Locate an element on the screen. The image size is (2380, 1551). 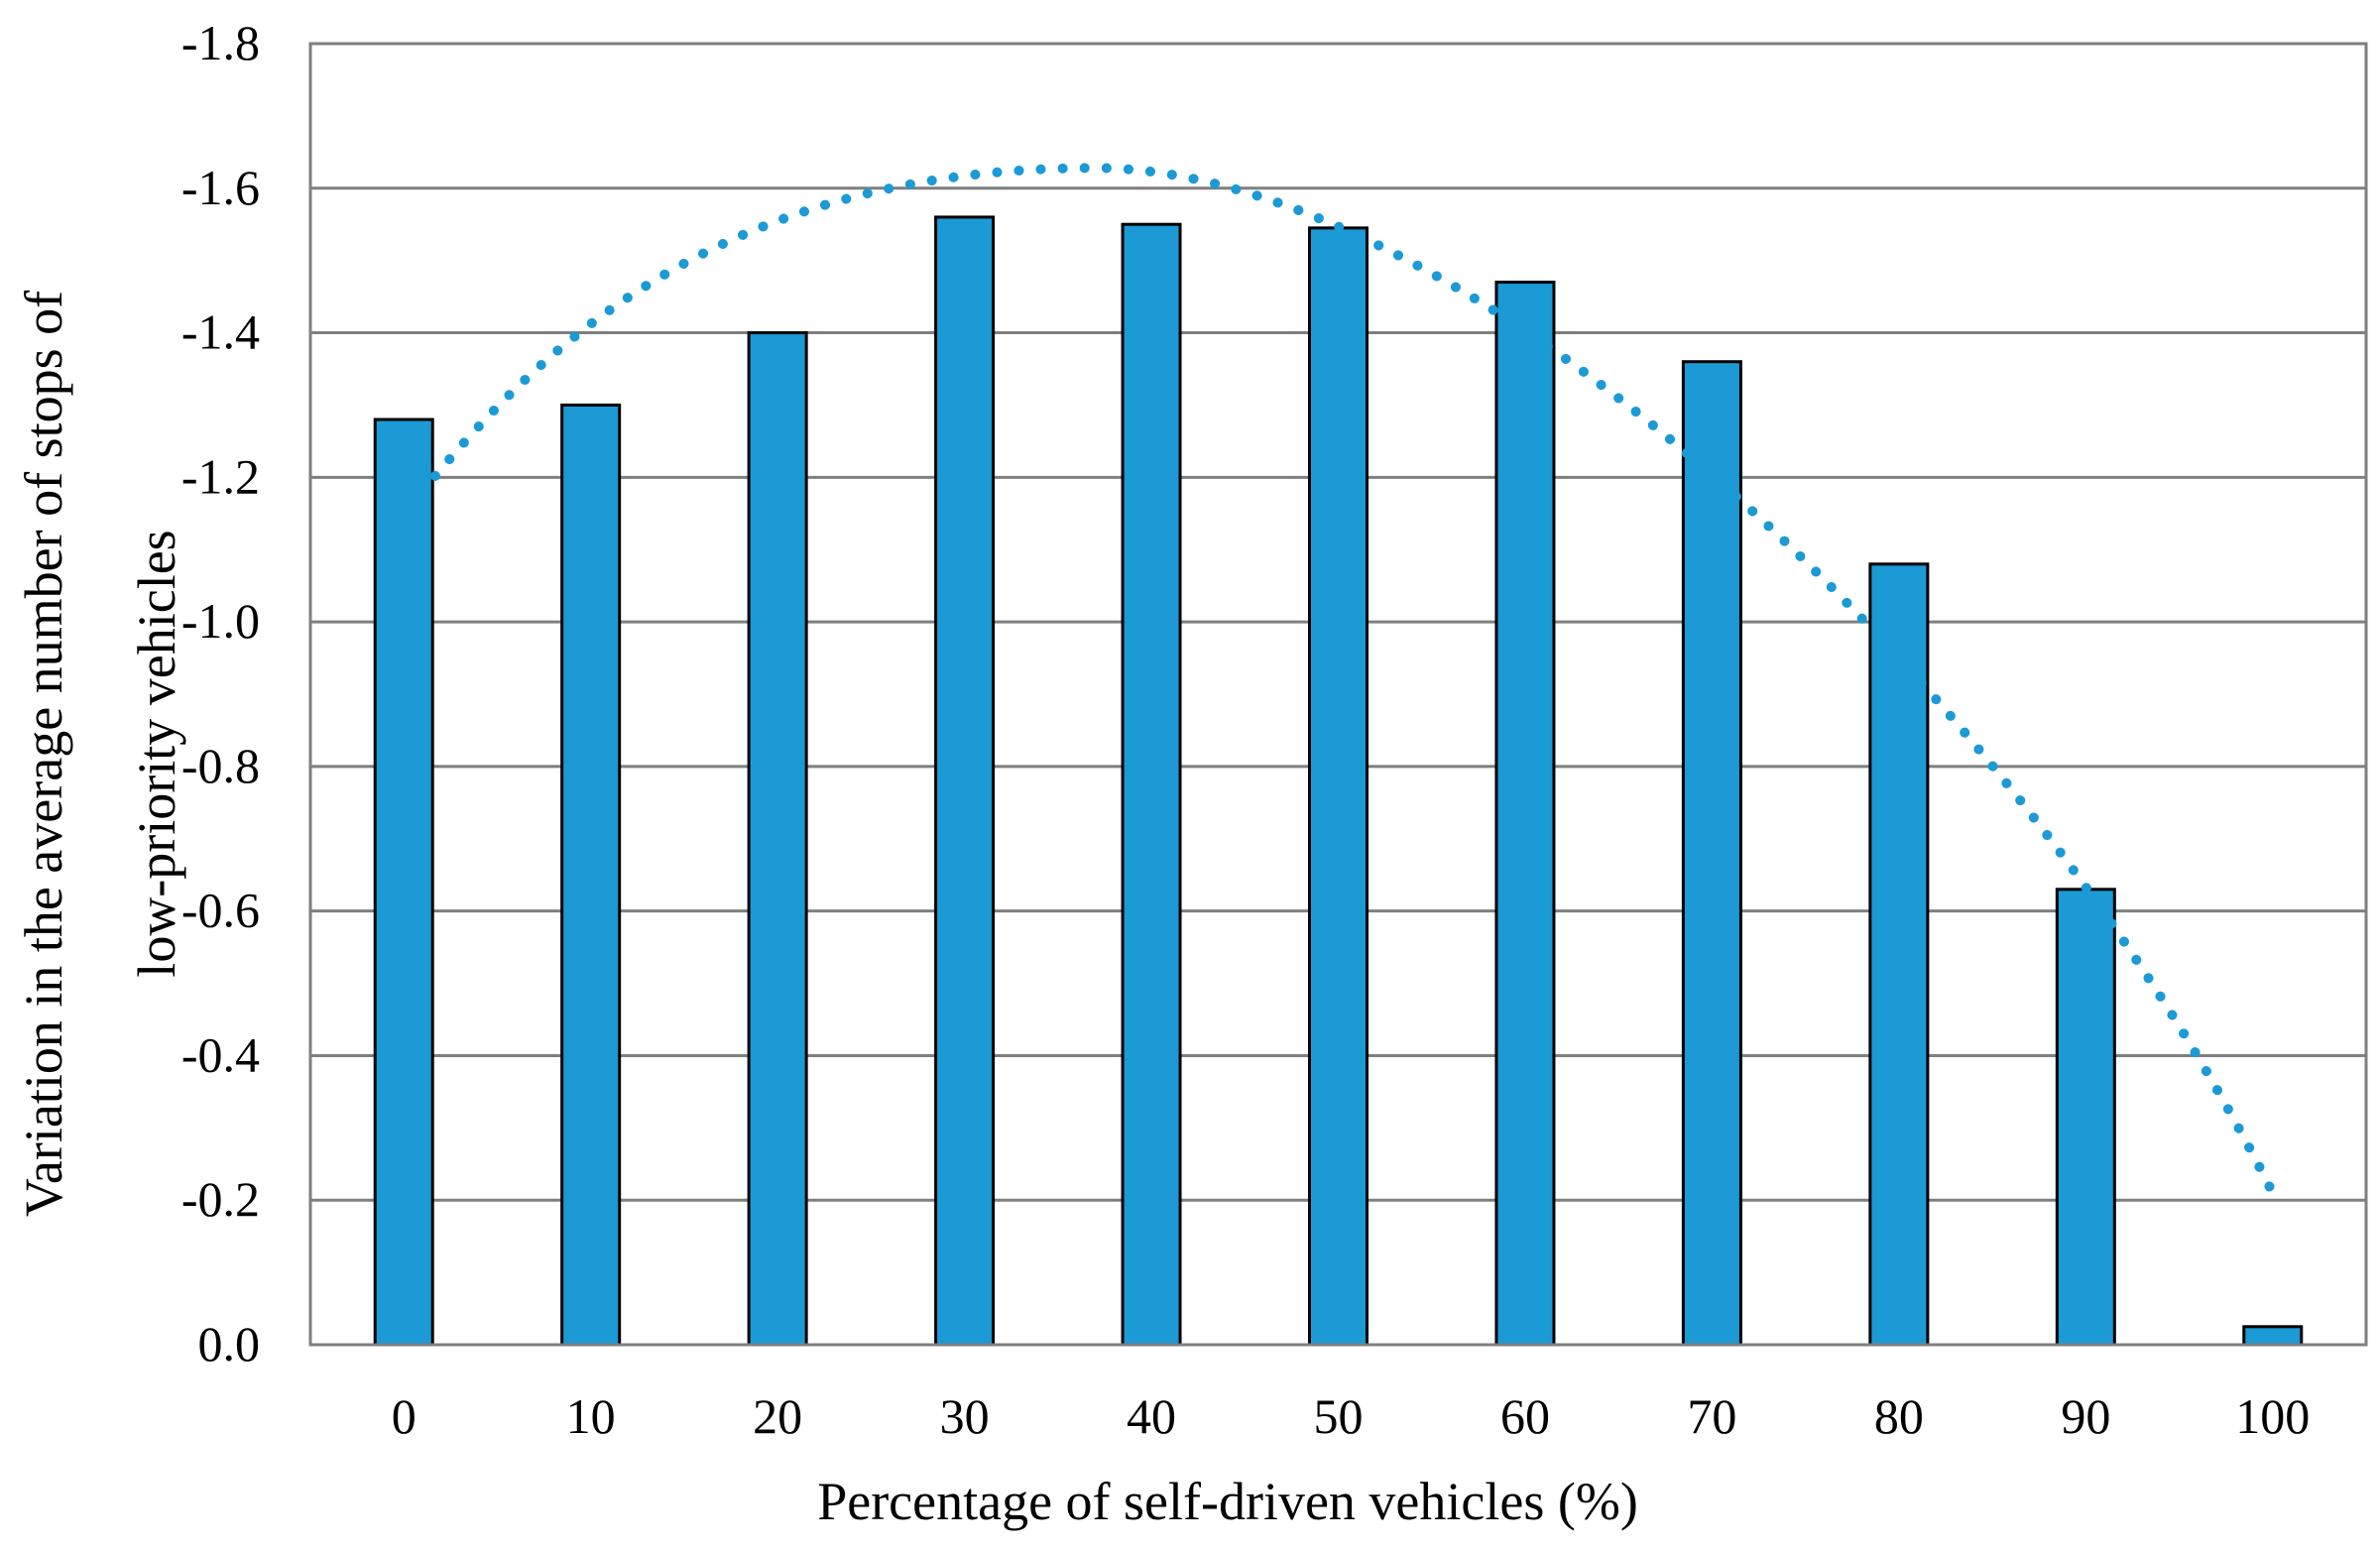
x-tick-label: 50 is located at coordinates (1339, 1416).